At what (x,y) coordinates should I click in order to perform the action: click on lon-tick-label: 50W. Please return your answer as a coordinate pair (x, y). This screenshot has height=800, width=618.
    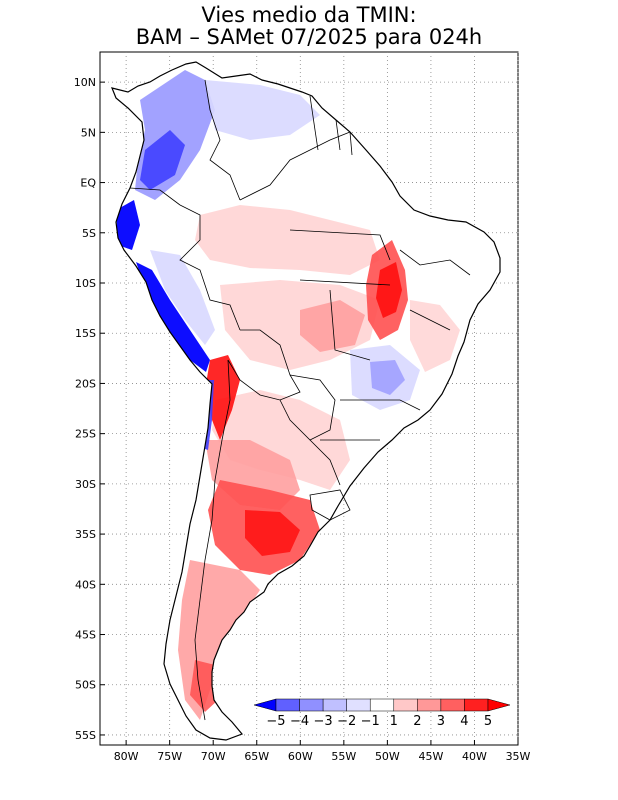
    Looking at the image, I should click on (387, 756).